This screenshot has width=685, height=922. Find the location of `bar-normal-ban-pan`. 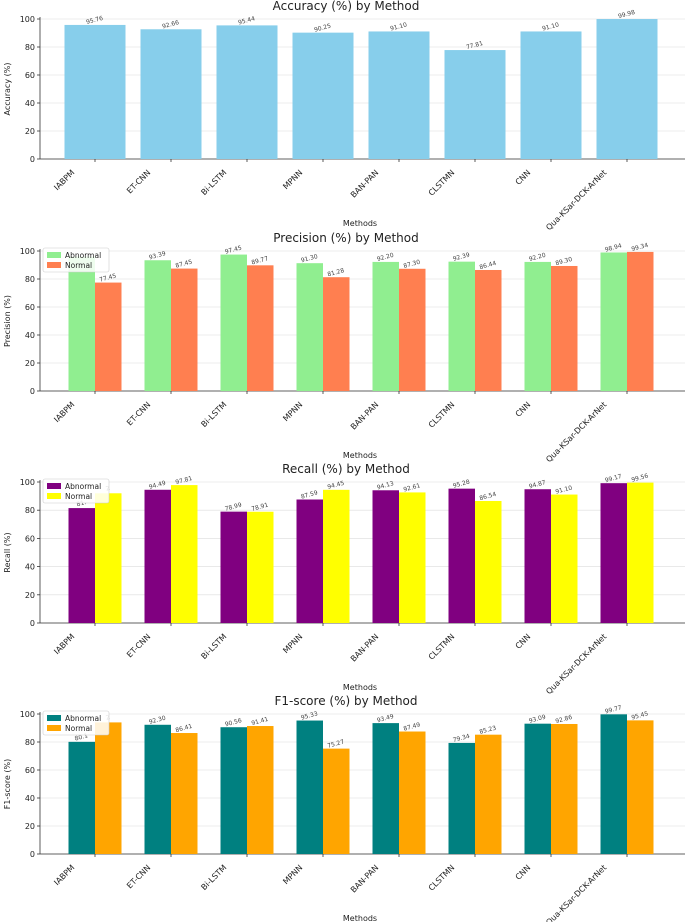

bar-normal-ban-pan is located at coordinates (412, 792).